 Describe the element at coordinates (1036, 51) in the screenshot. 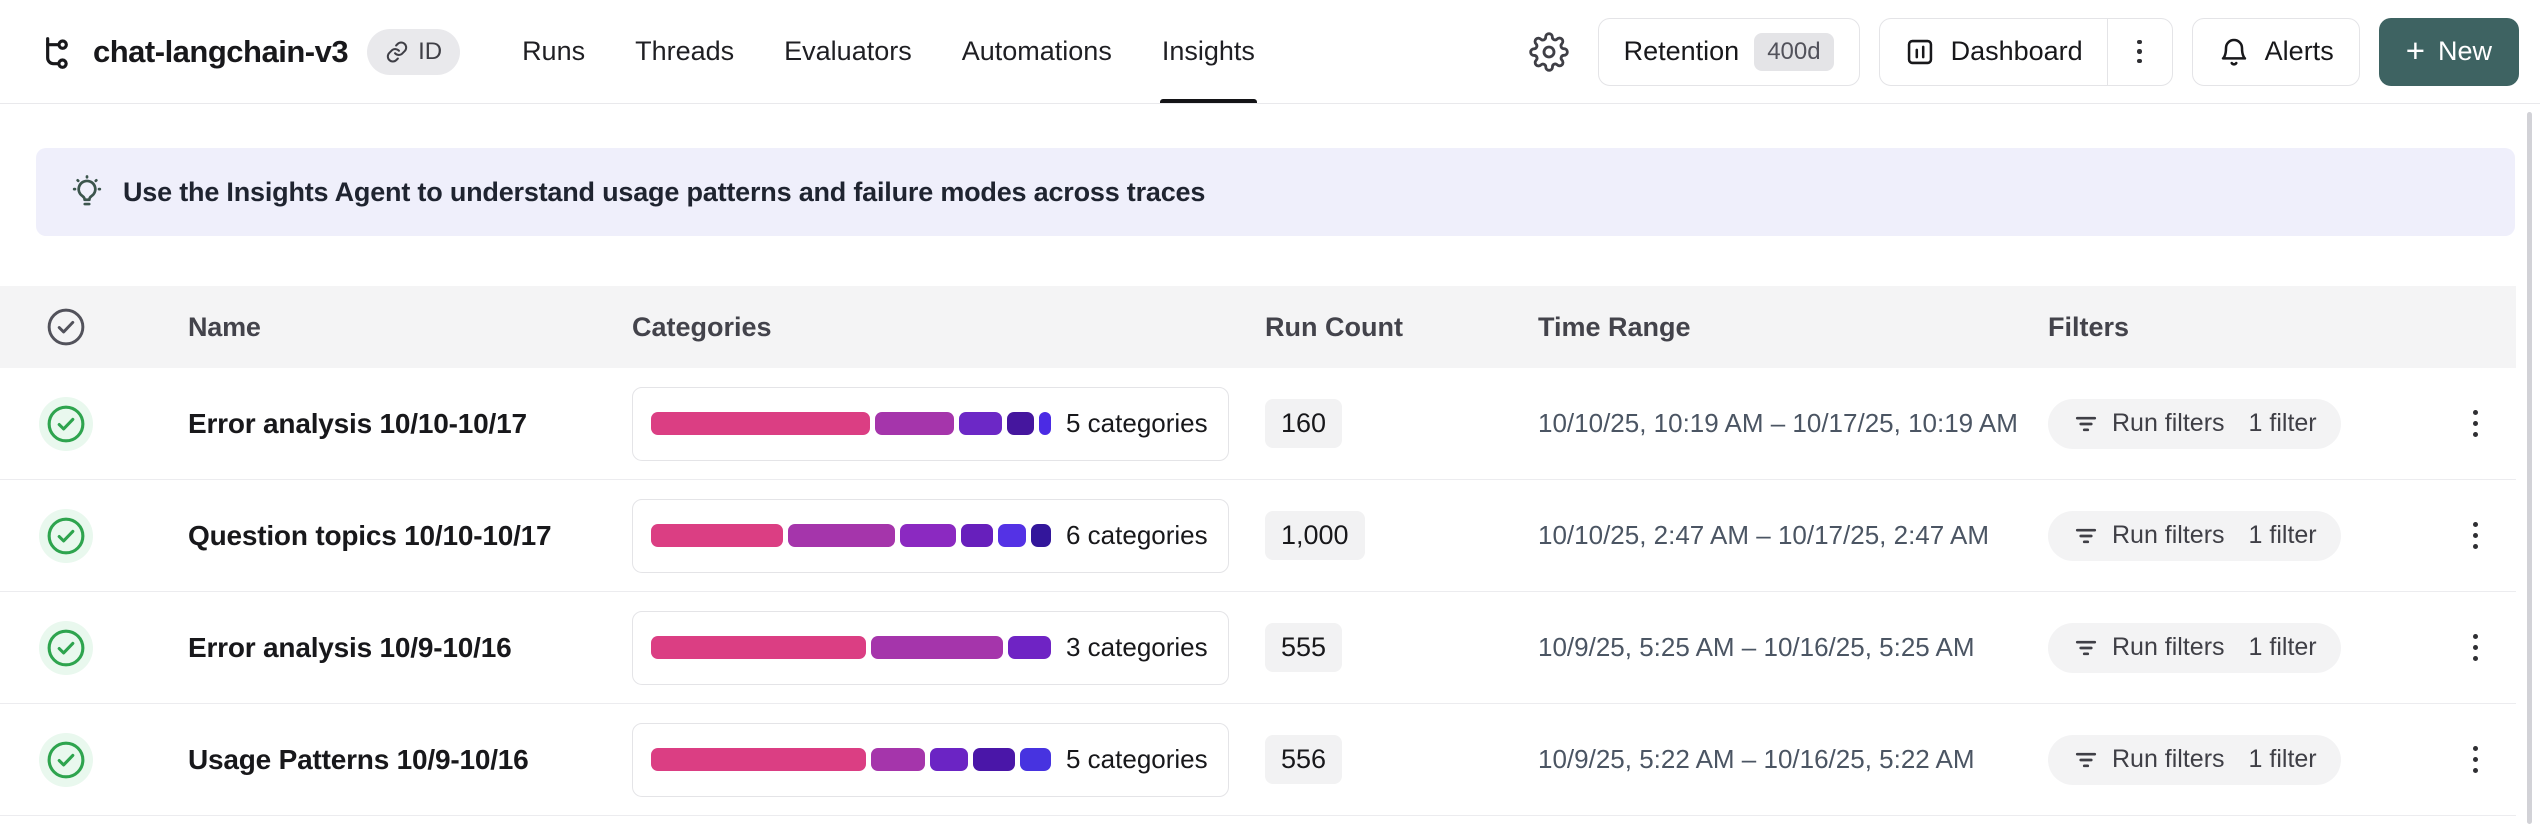

I see `tab-automations: Automations` at that location.